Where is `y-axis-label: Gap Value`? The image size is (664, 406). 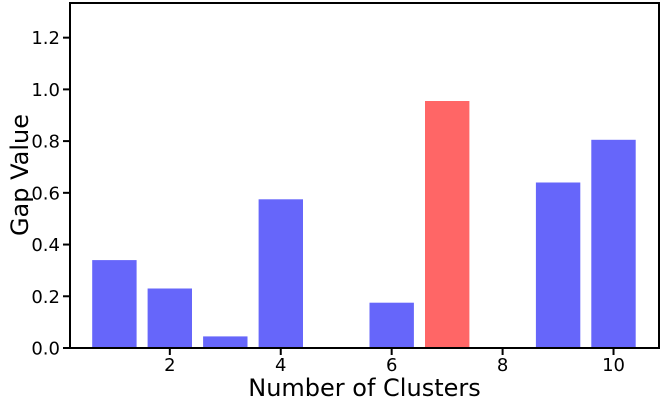
y-axis-label: Gap Value is located at coordinates (20, 175).